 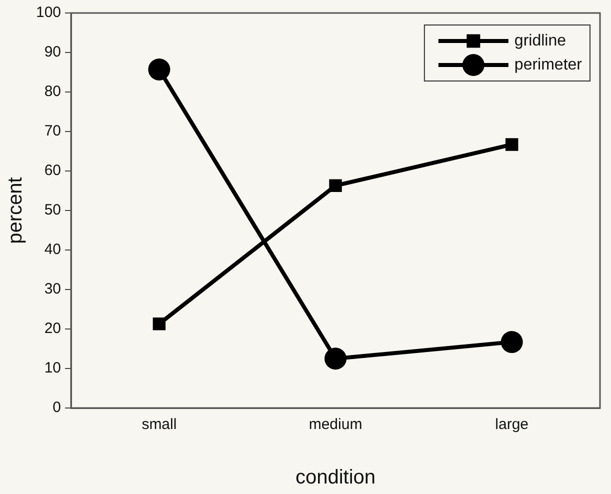 What do you see at coordinates (49, 13) in the screenshot?
I see `y-tick-label: 100` at bounding box center [49, 13].